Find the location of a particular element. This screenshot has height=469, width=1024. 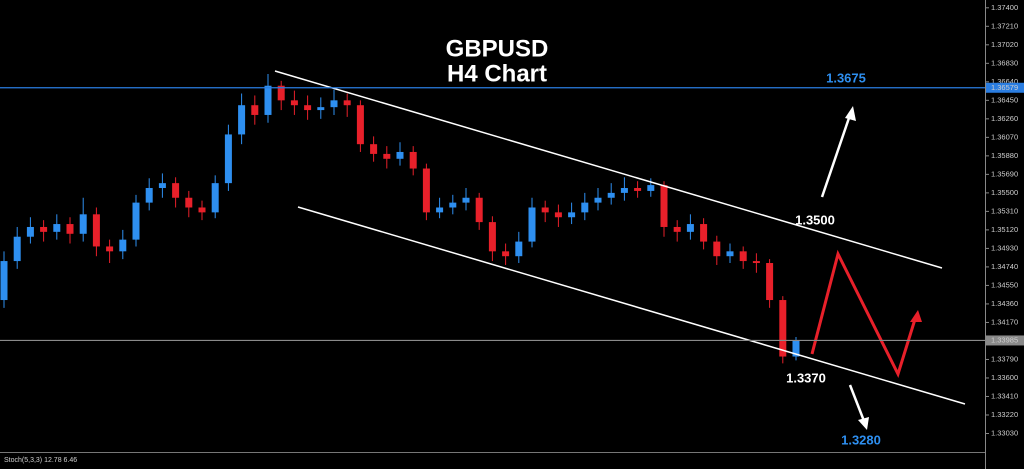

y-tick-label: 1.34360 is located at coordinates (1004, 303).